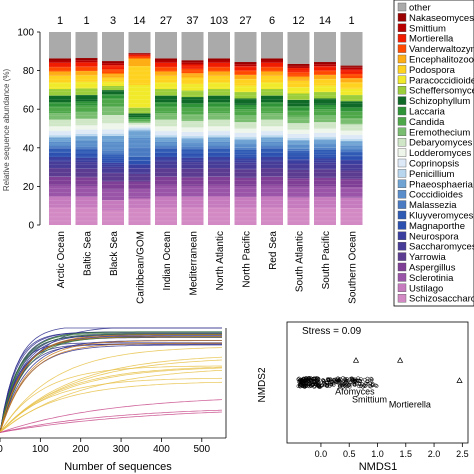  Describe the element at coordinates (441, 184) in the screenshot. I see `legend-label: Phaeosphaeria` at that location.